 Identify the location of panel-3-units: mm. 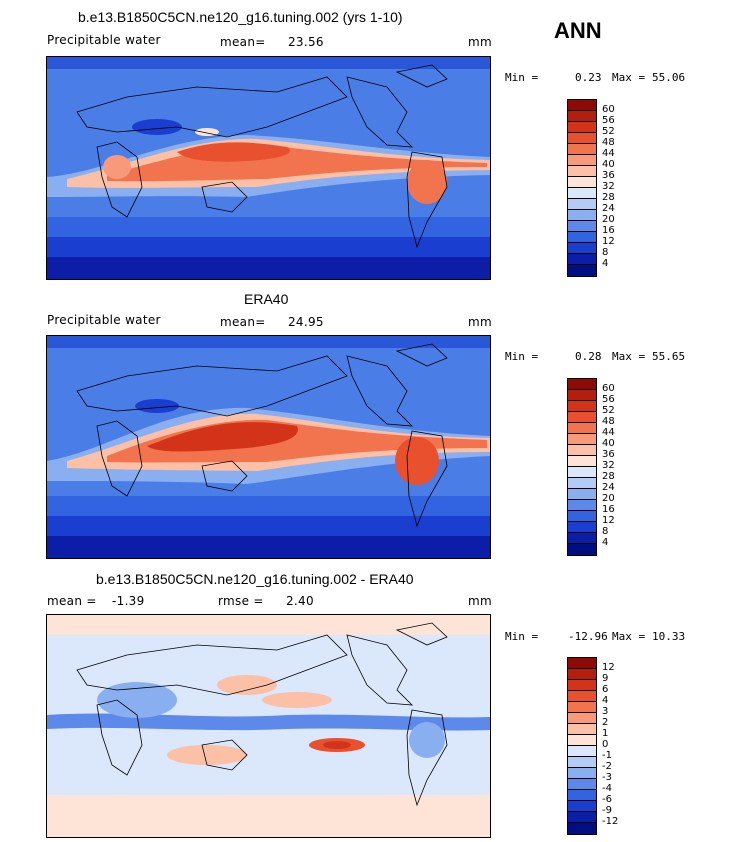
(480, 601).